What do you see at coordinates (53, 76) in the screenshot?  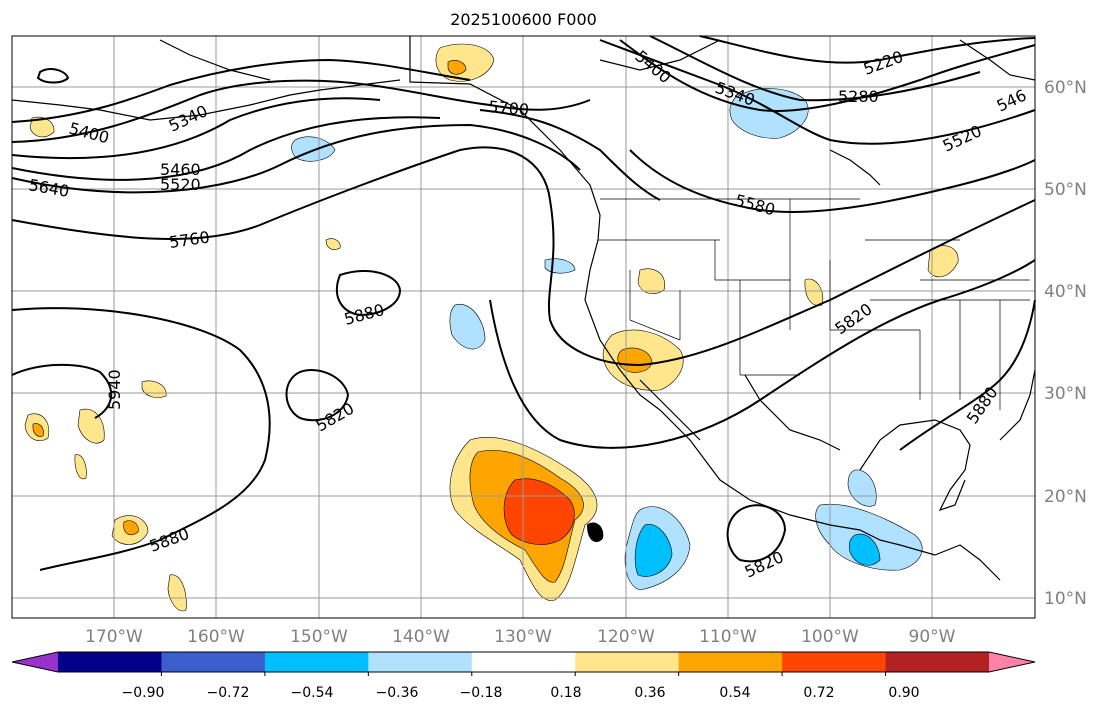 I see `contour-small-alaska` at bounding box center [53, 76].